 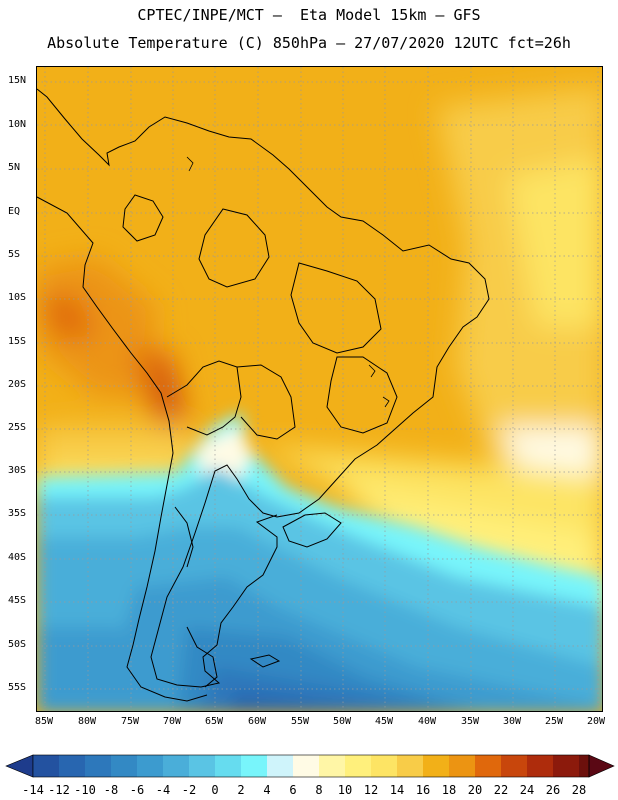 I want to click on lat-label: 20S, so click(x=17, y=384).